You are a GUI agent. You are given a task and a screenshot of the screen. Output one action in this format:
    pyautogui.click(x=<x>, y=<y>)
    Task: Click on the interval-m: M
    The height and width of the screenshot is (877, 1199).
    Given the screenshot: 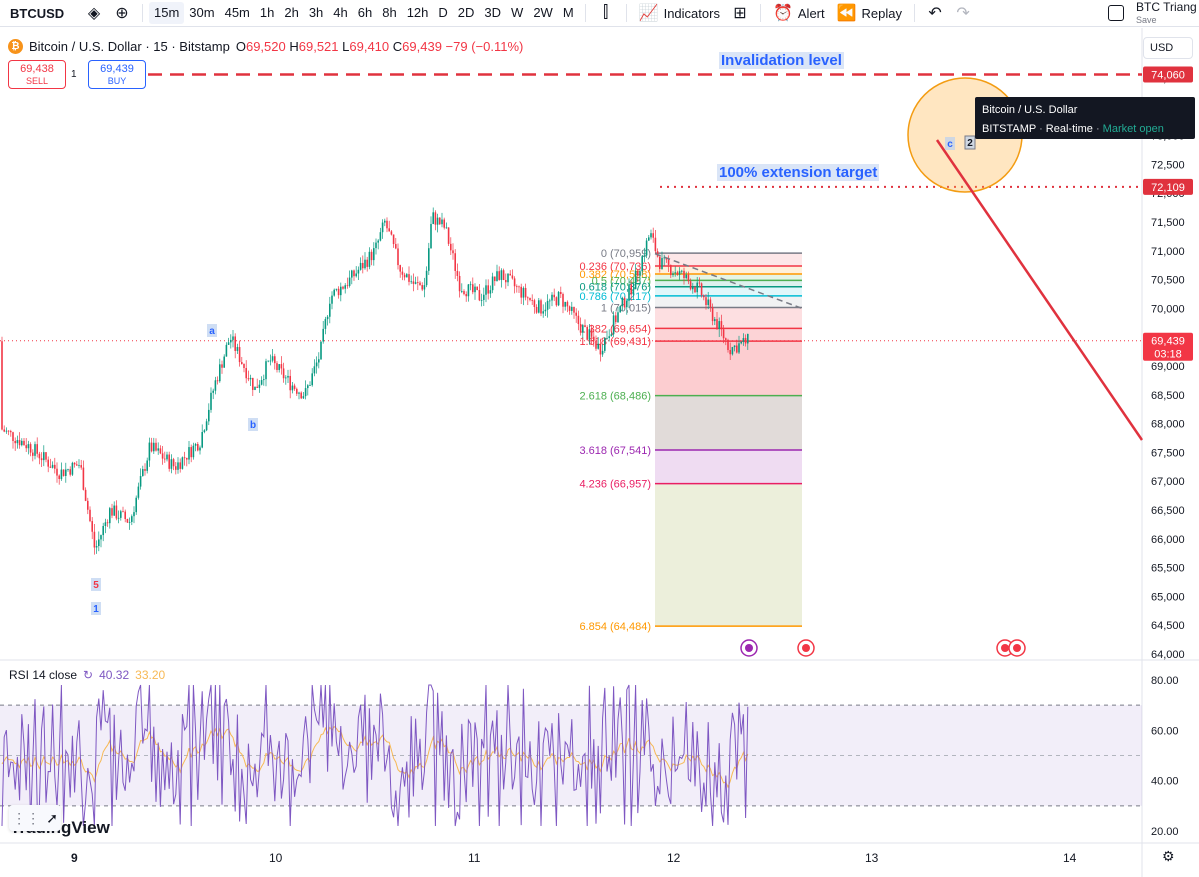 What is the action you would take?
    pyautogui.click(x=568, y=12)
    